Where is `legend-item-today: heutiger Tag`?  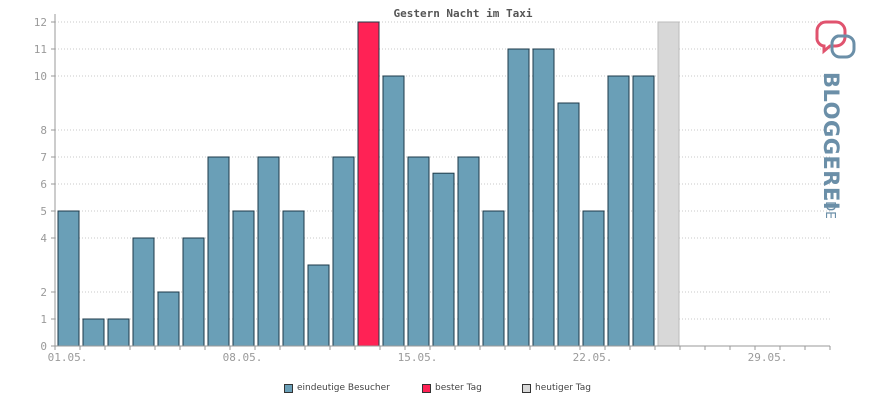
legend-item-today: heutiger Tag is located at coordinates (556, 388).